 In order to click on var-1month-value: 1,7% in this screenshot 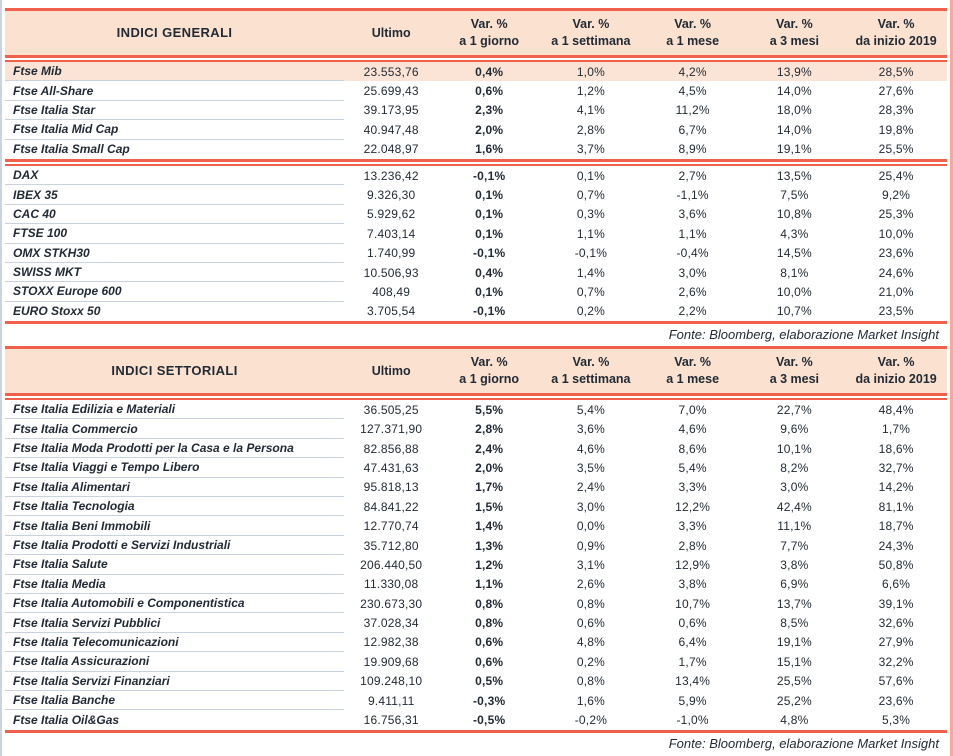, I will do `click(692, 661)`.